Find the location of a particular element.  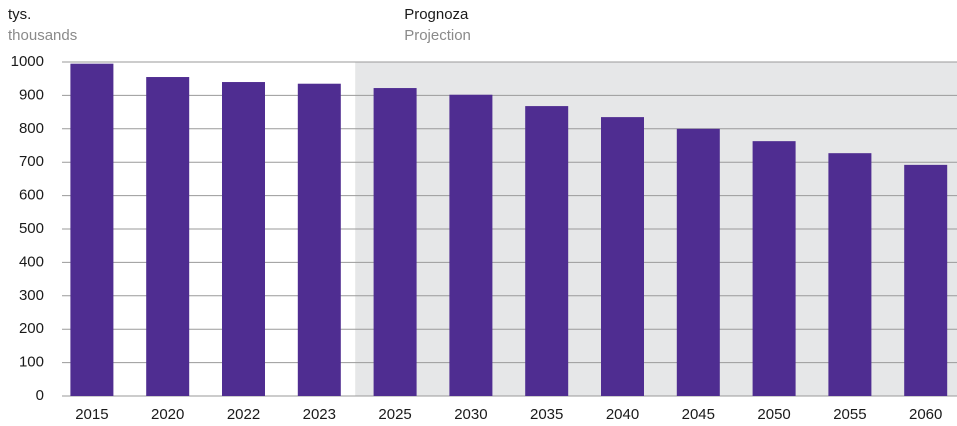

y-tick-label: 900 is located at coordinates (31, 94).